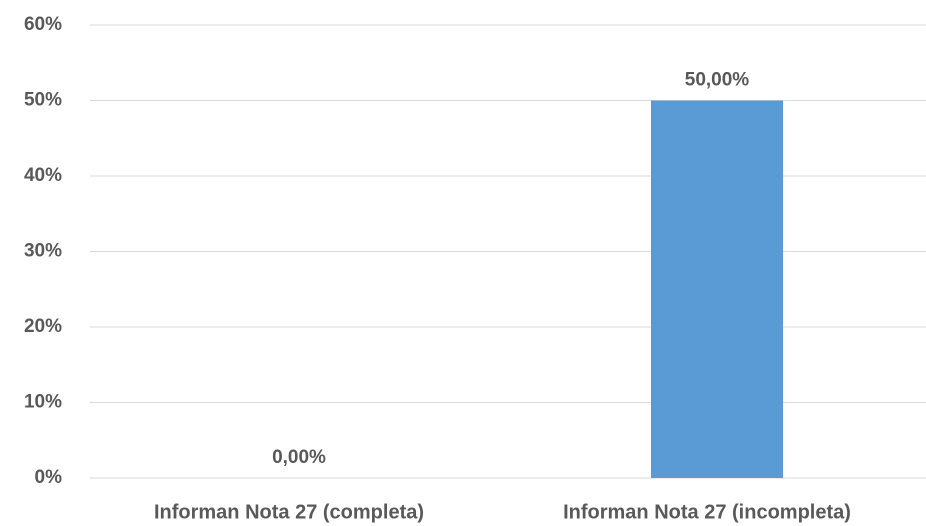  What do you see at coordinates (49, 477) in the screenshot?
I see `y-tick-label: 0%` at bounding box center [49, 477].